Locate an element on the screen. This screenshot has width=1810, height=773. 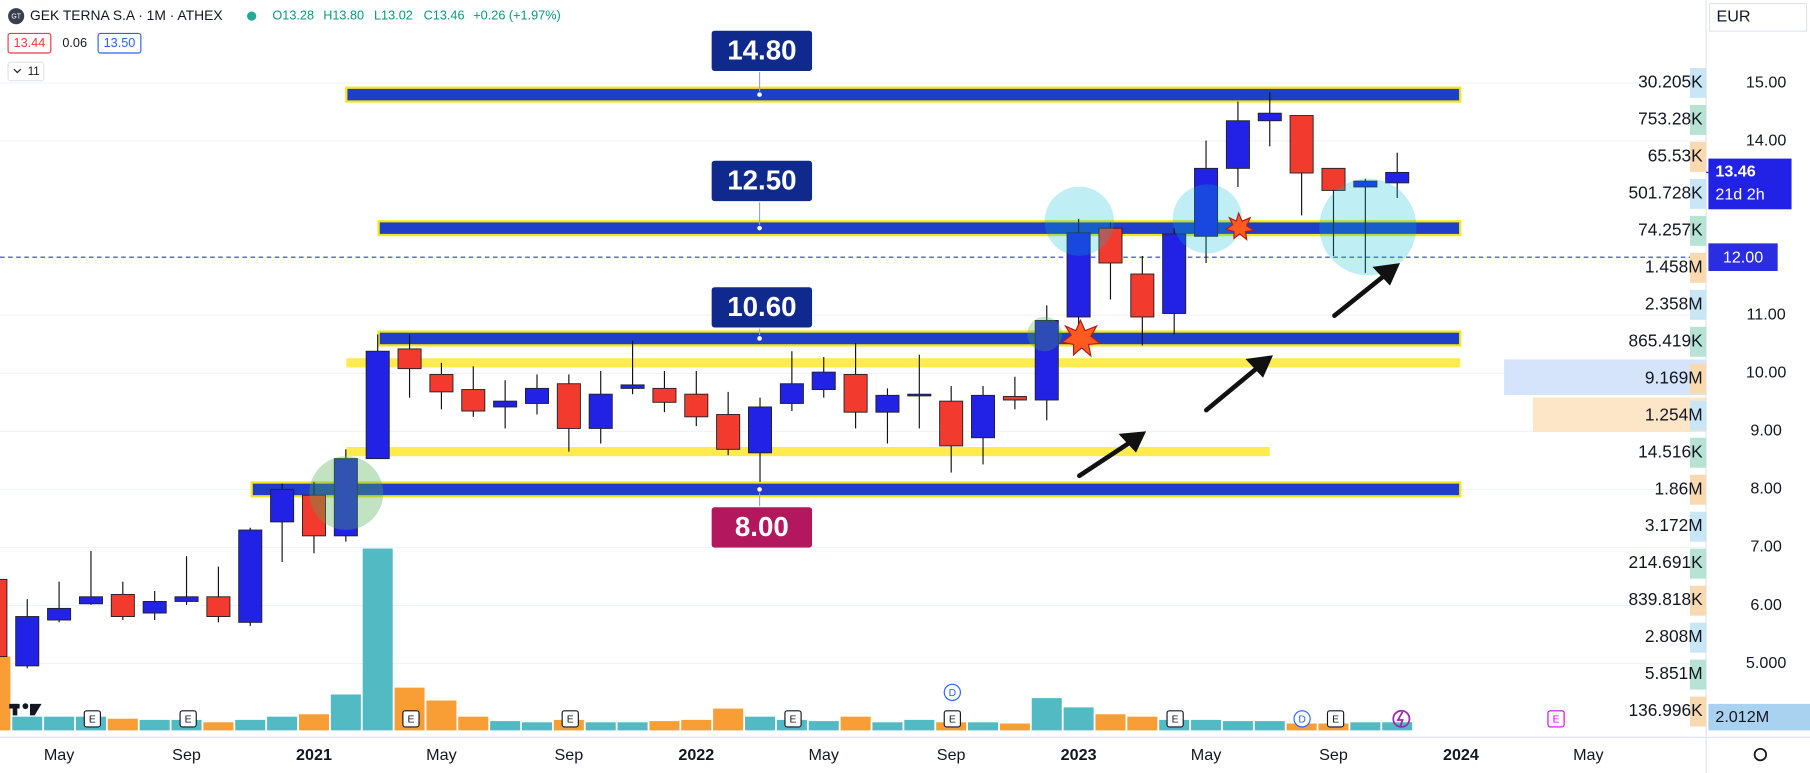
y-tick-label: 10.00 is located at coordinates (1766, 373).